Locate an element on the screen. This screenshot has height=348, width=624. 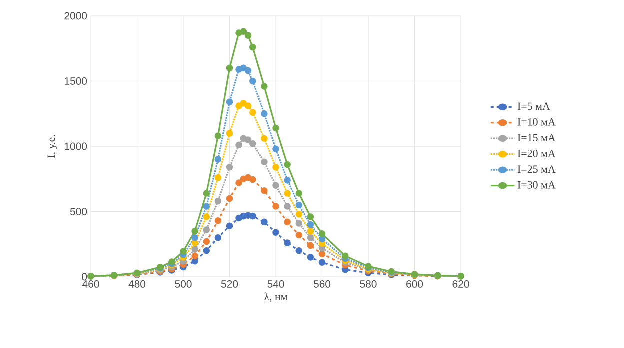
x-tick-label: 560 is located at coordinates (322, 284).